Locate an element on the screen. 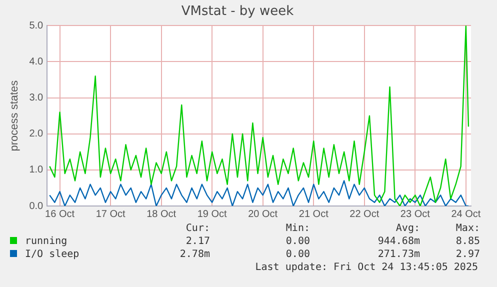  x-tick-label: 19 Oct is located at coordinates (212, 214).